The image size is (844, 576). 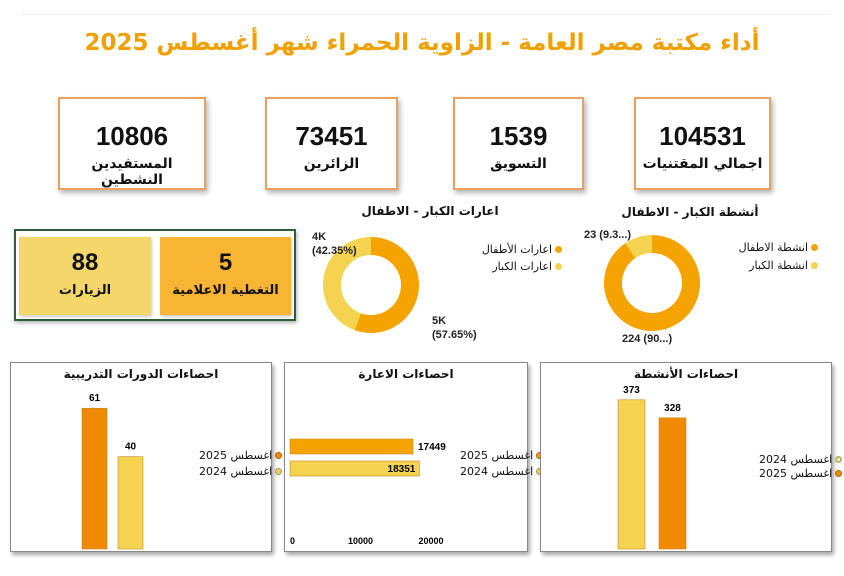 I want to click on visits-media-box: 88 الزيارات 5 التغطية الاعلامية, so click(x=155, y=275).